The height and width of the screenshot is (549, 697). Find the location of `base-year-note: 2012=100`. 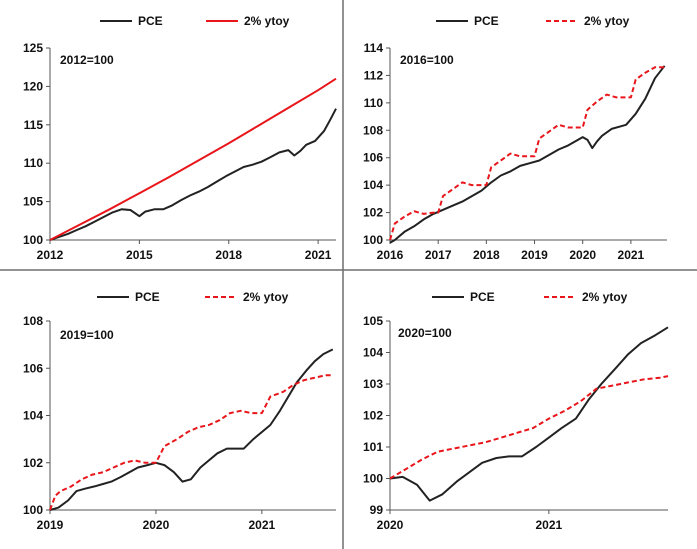

base-year-note: 2012=100 is located at coordinates (87, 60).